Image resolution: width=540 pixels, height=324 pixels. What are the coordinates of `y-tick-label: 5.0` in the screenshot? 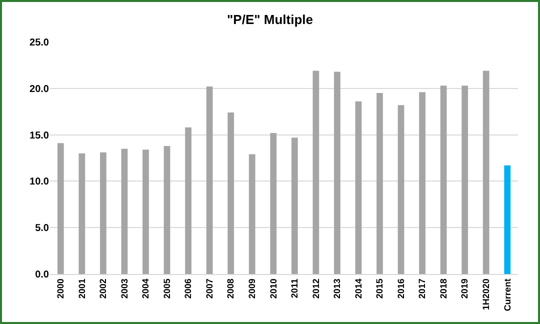 It's located at (42, 228).